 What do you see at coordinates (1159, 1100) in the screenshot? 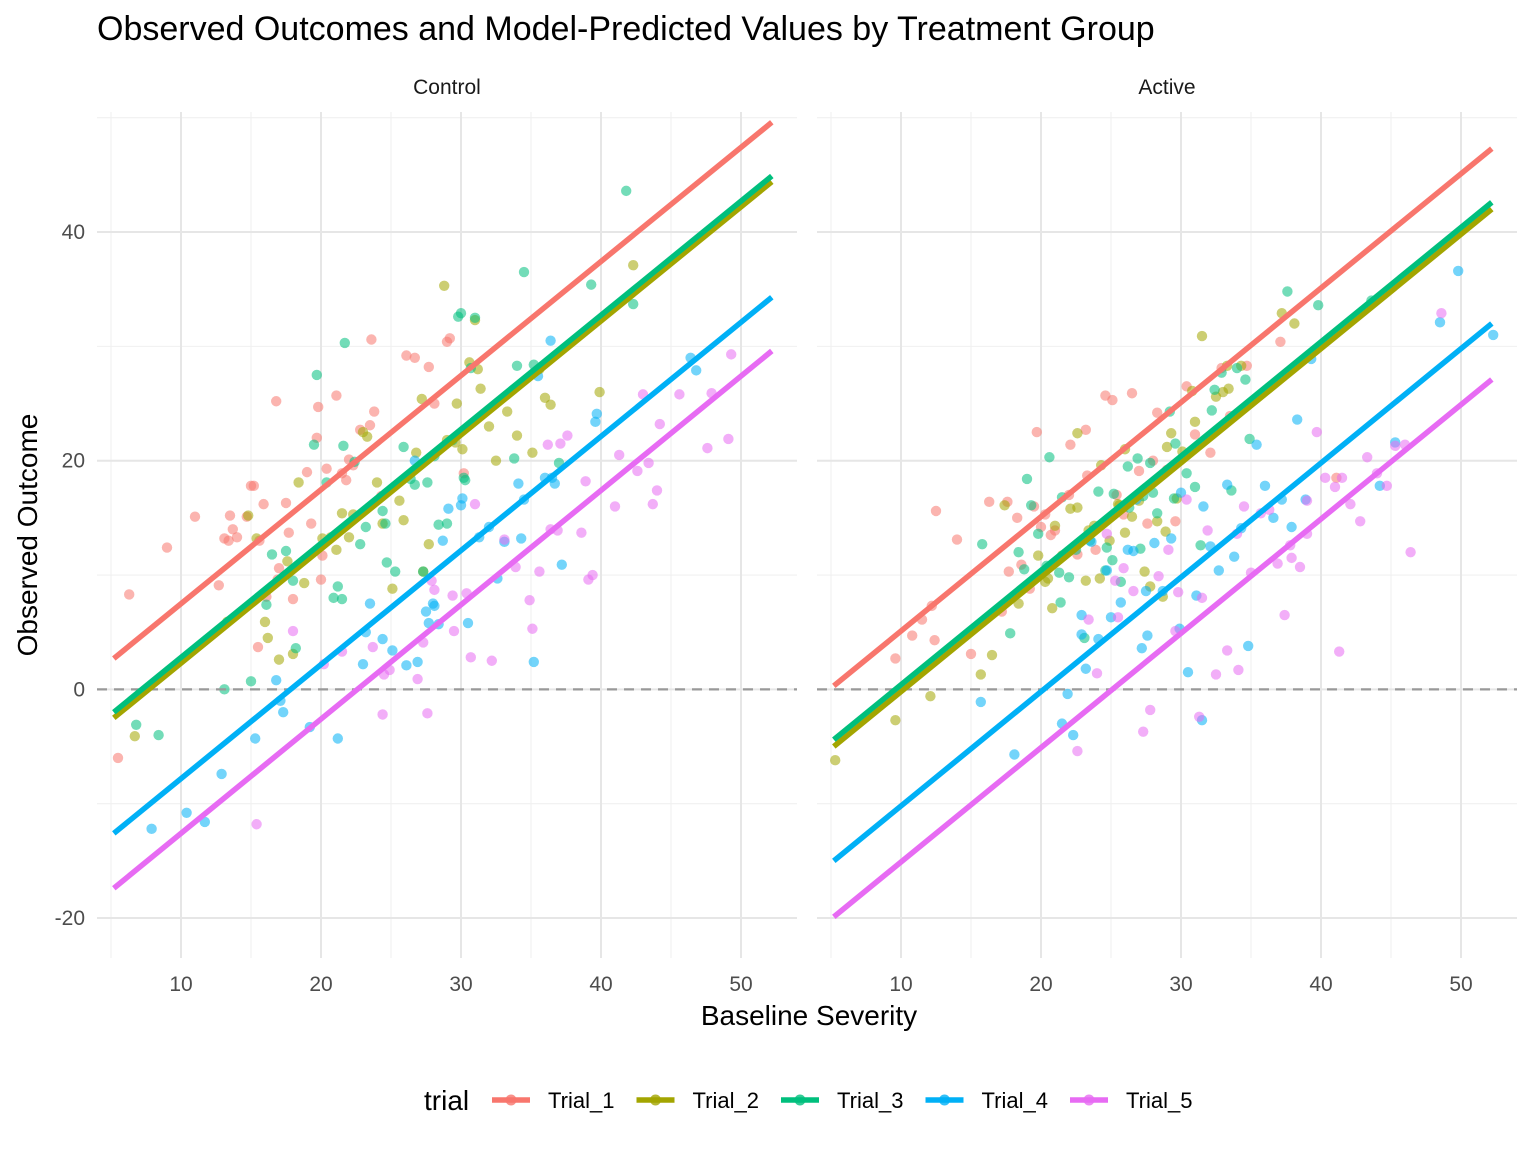
I see `legend-label: Trial_5` at bounding box center [1159, 1100].